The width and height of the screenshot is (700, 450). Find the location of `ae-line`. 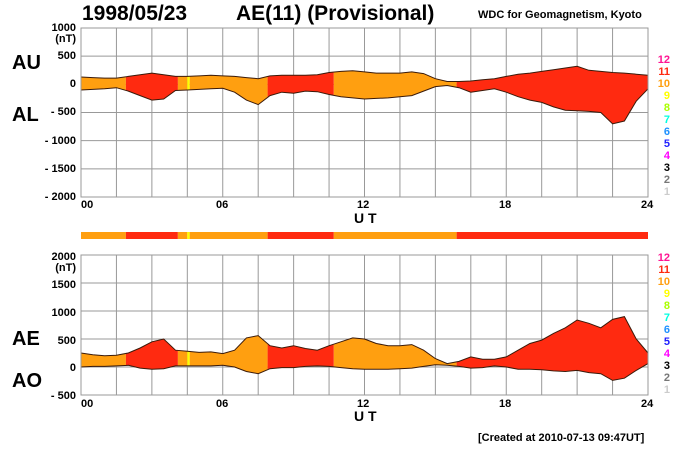

ae-line is located at coordinates (364, 340).